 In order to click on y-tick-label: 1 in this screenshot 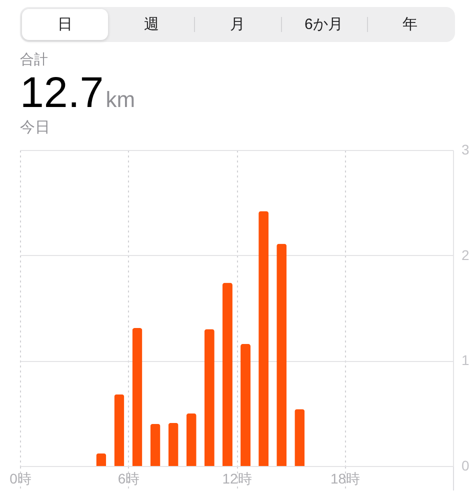, I will do `click(466, 360)`.